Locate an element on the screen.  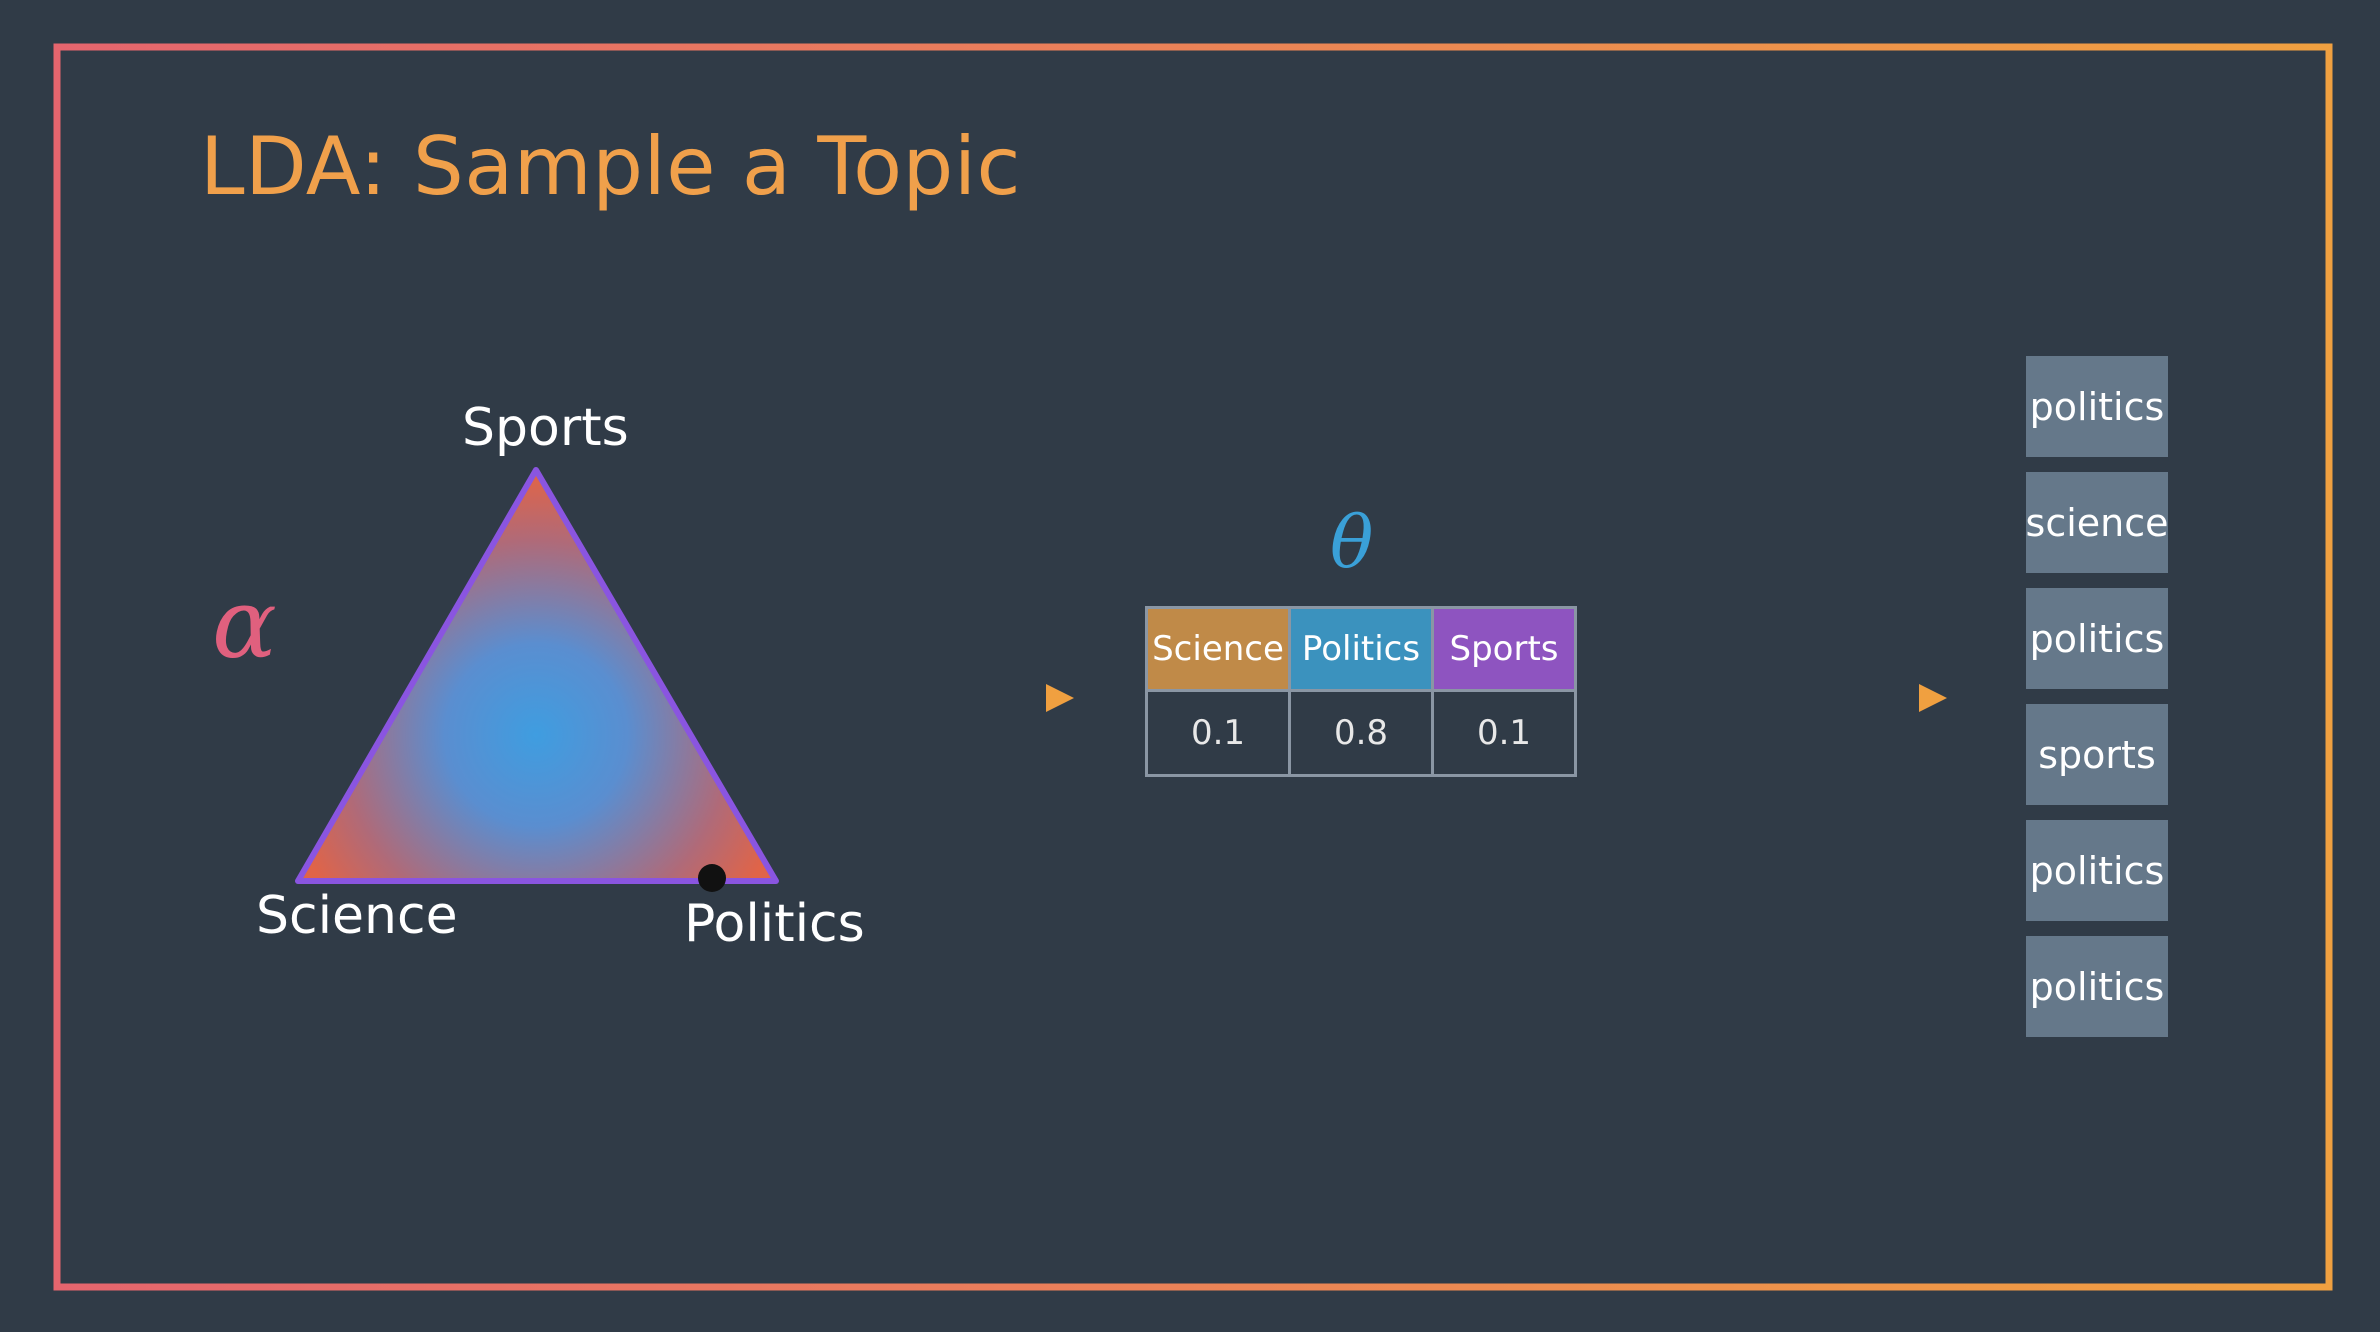
sampled-topic-item: science is located at coordinates (2097, 522).